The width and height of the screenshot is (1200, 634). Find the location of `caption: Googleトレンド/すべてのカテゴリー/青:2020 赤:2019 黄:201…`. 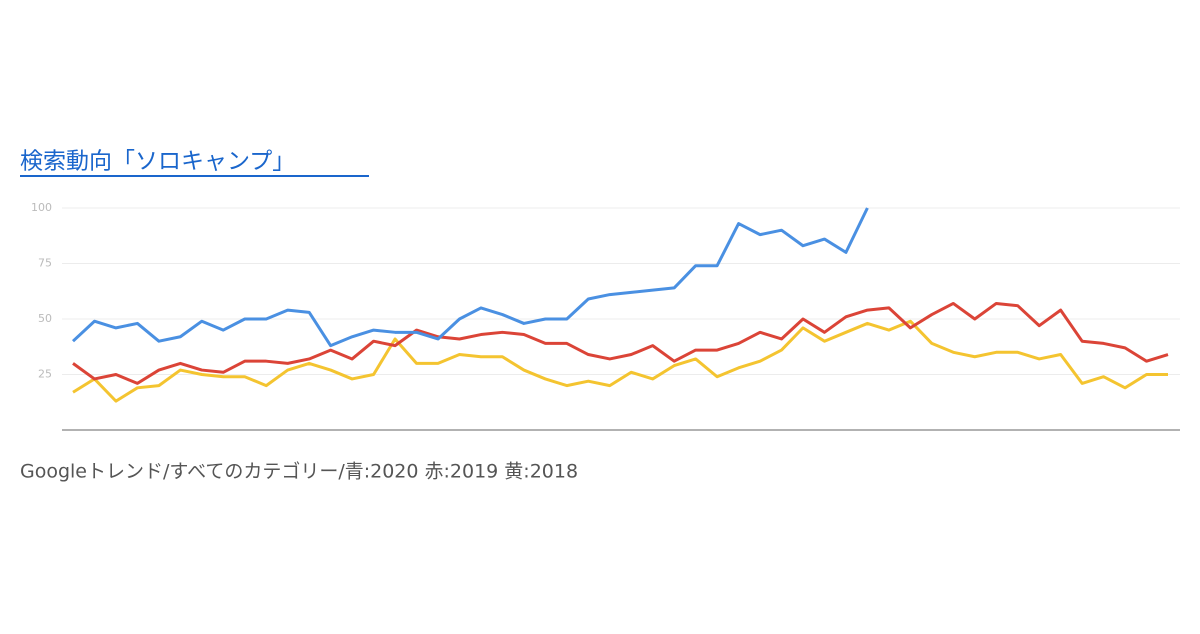

caption: Googleトレンド/すべてのカテゴリー/青:2020 赤:2019 黄:201… is located at coordinates (299, 472).